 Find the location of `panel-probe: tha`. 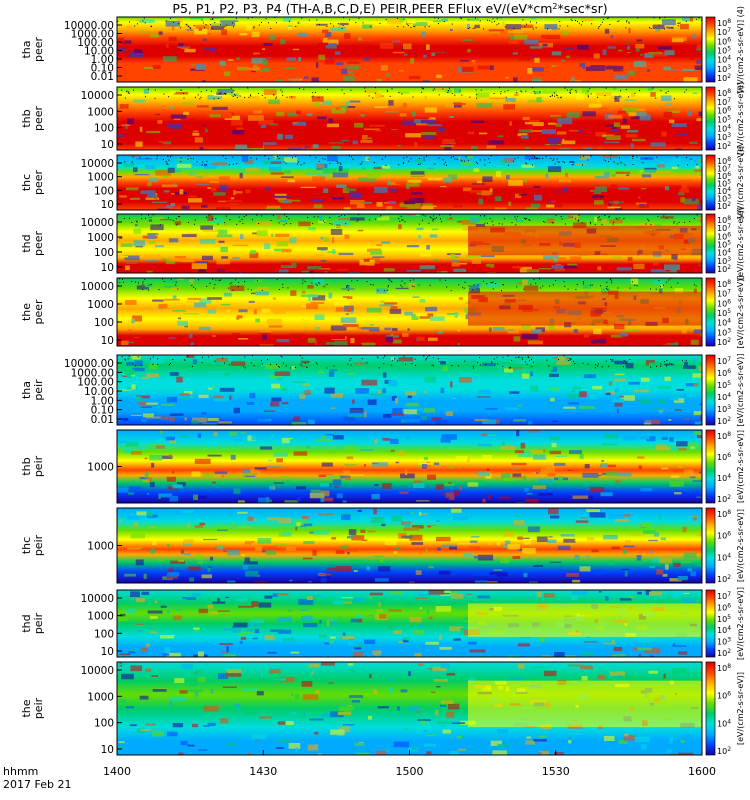

panel-probe: tha is located at coordinates (26, 390).